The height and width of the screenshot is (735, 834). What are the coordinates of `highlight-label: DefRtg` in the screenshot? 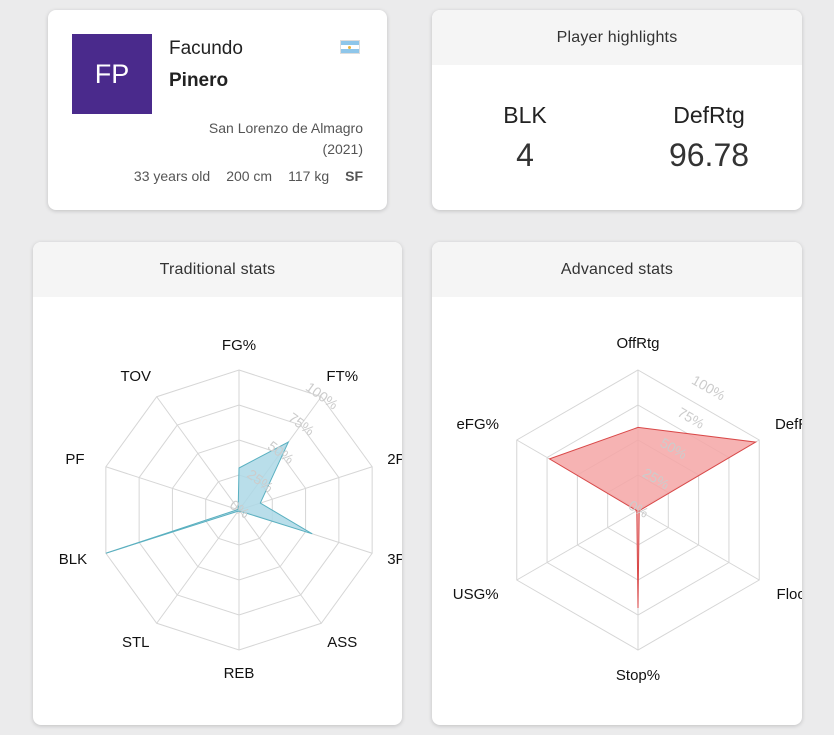 It's located at (709, 115).